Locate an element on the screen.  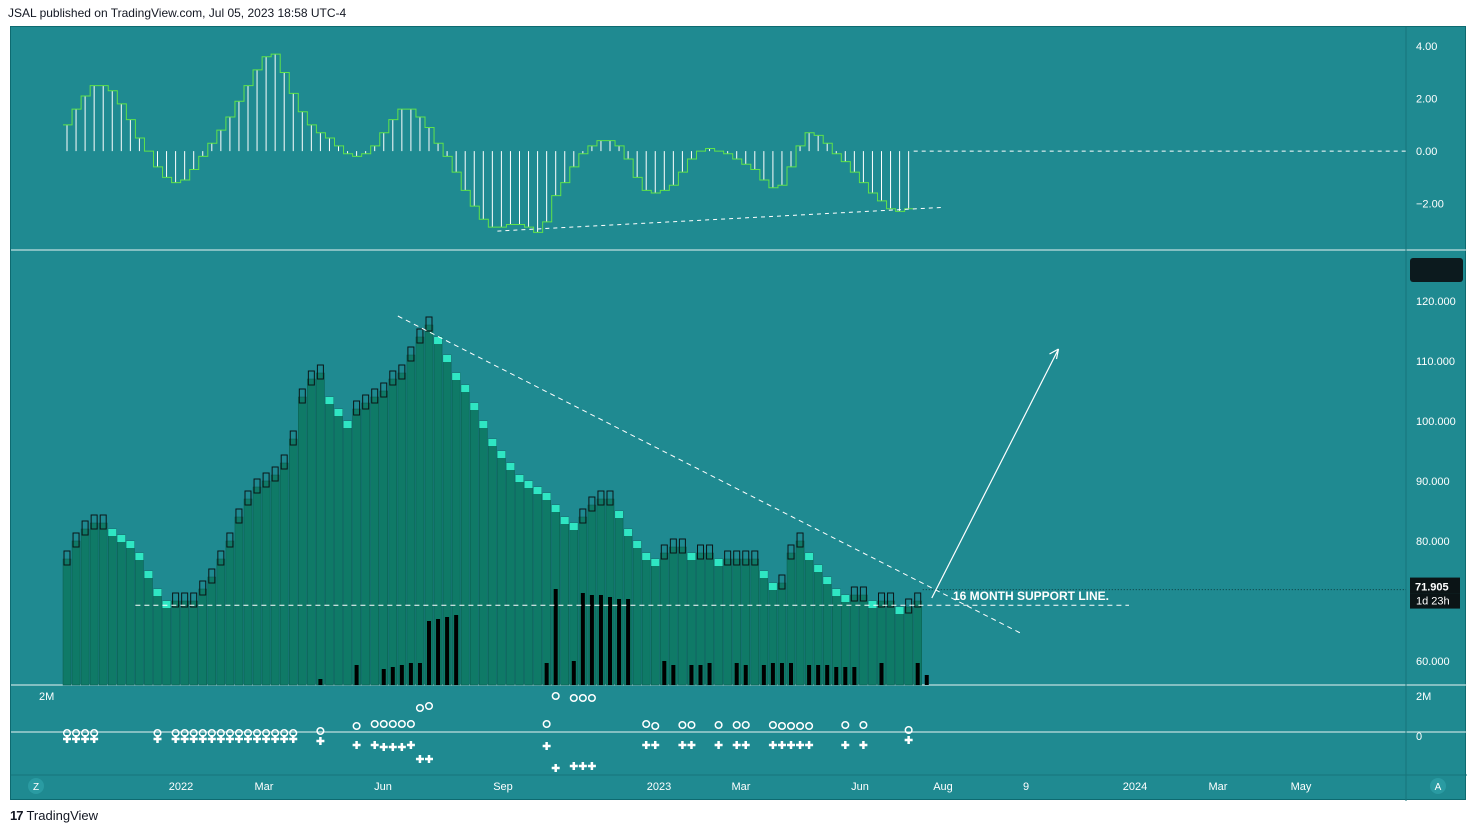
tradingview-logo: 17 TradingView is located at coordinates (54, 815).